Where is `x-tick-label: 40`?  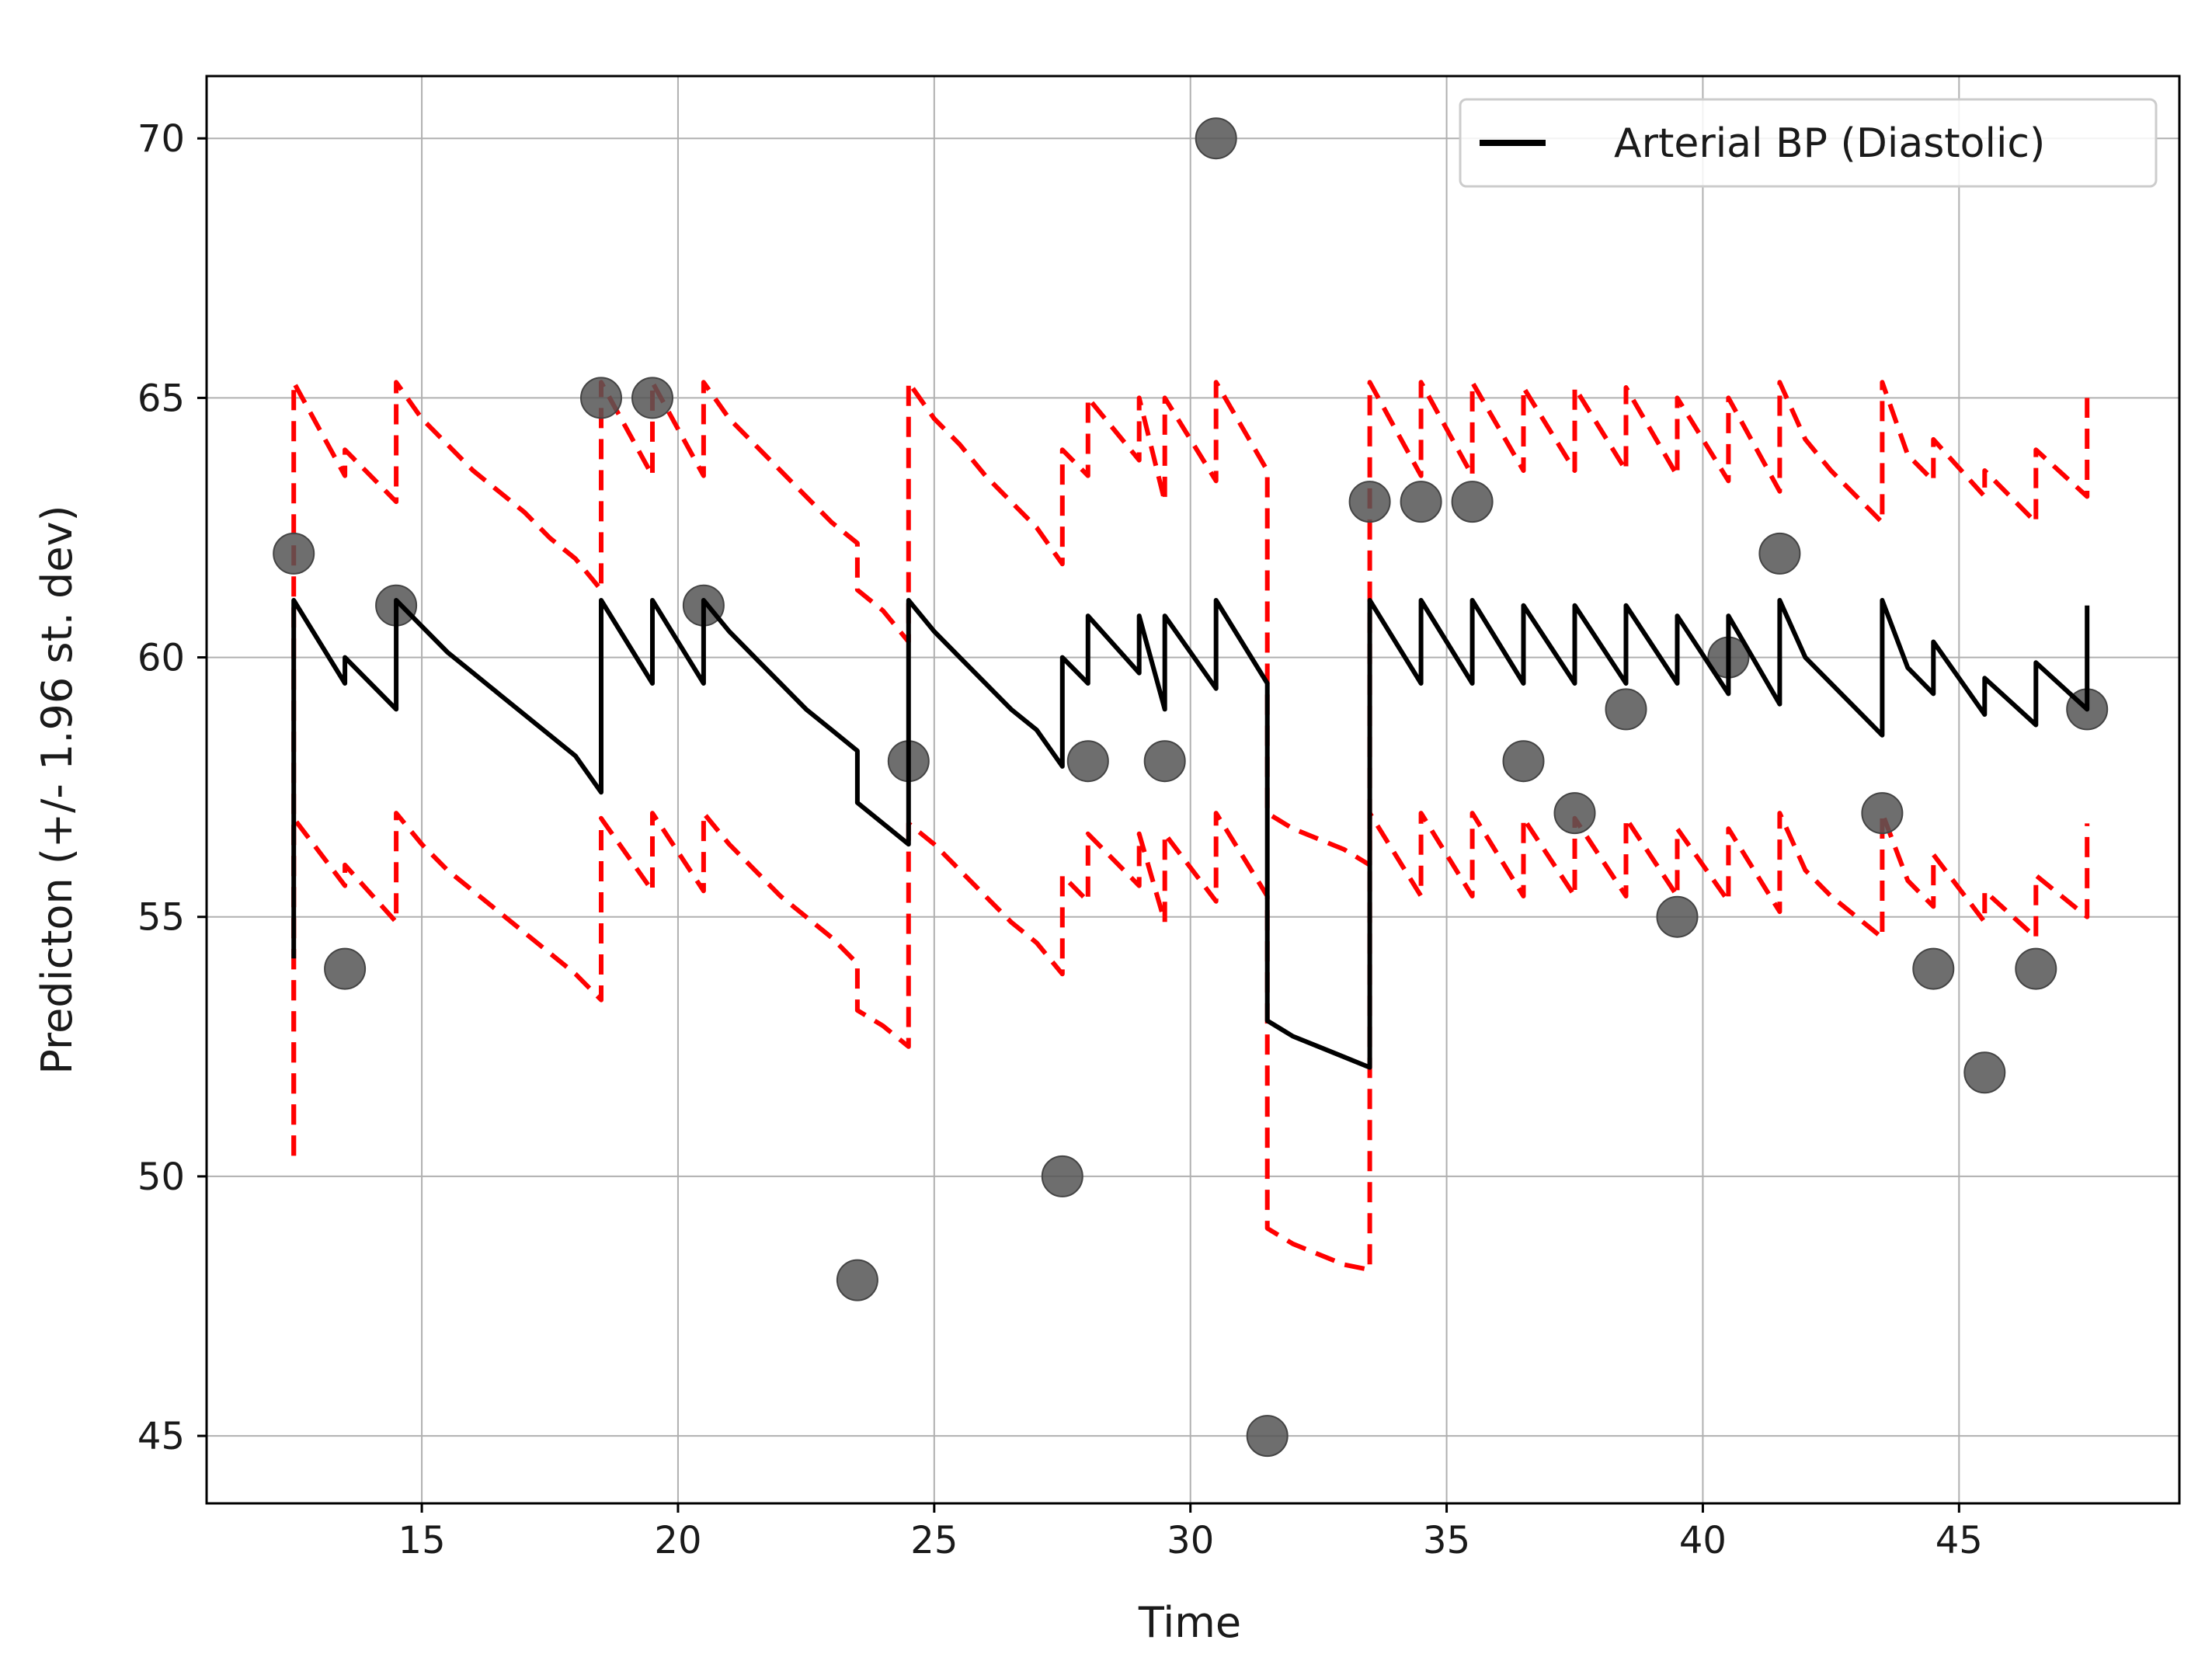
x-tick-label: 40 is located at coordinates (1703, 1540).